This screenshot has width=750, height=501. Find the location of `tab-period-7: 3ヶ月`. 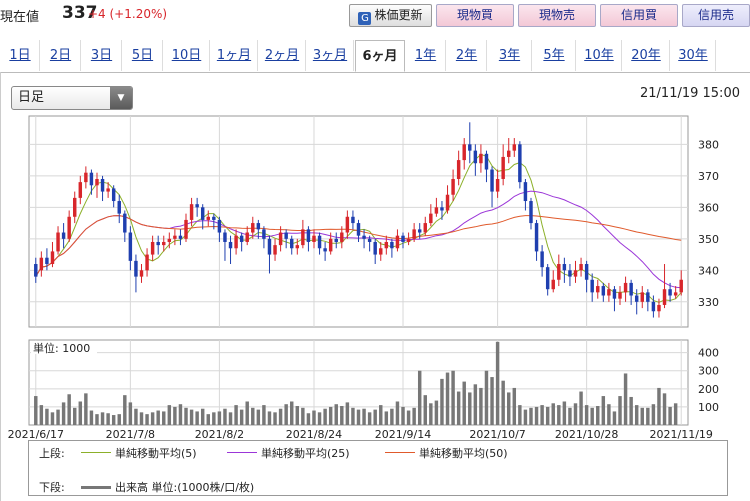

tab-period-7: 3ヶ月 is located at coordinates (330, 55).